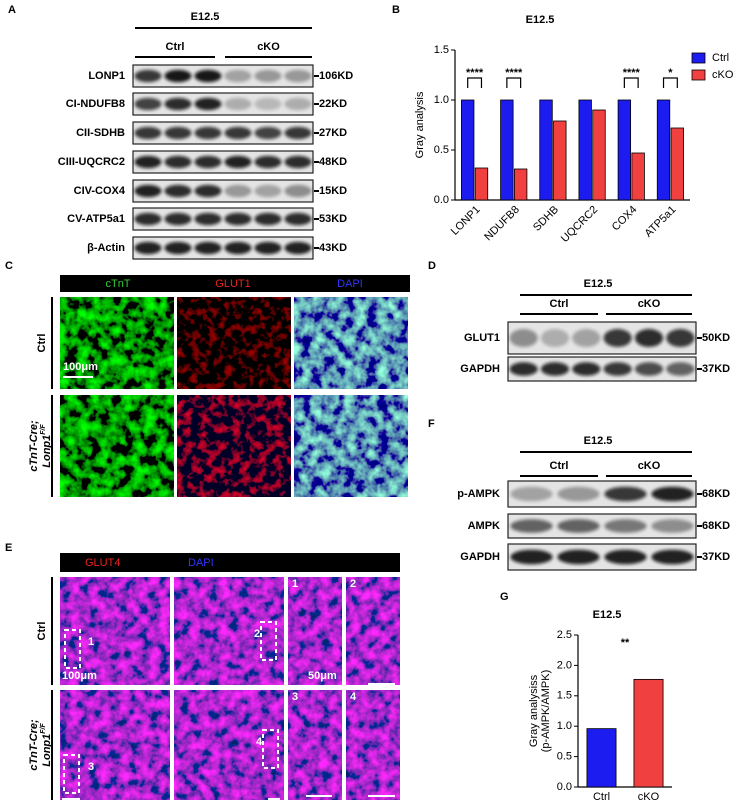  What do you see at coordinates (478, 494) in the screenshot?
I see `protein-label: p-AMPK` at bounding box center [478, 494].